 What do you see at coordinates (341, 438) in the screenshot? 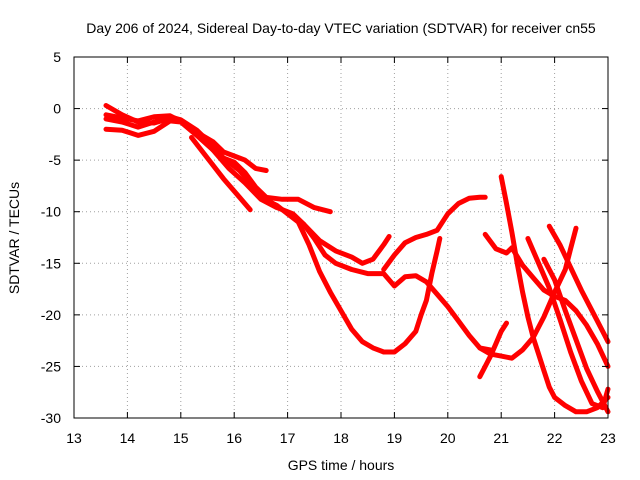
I see `x-tick-label: 18` at bounding box center [341, 438].